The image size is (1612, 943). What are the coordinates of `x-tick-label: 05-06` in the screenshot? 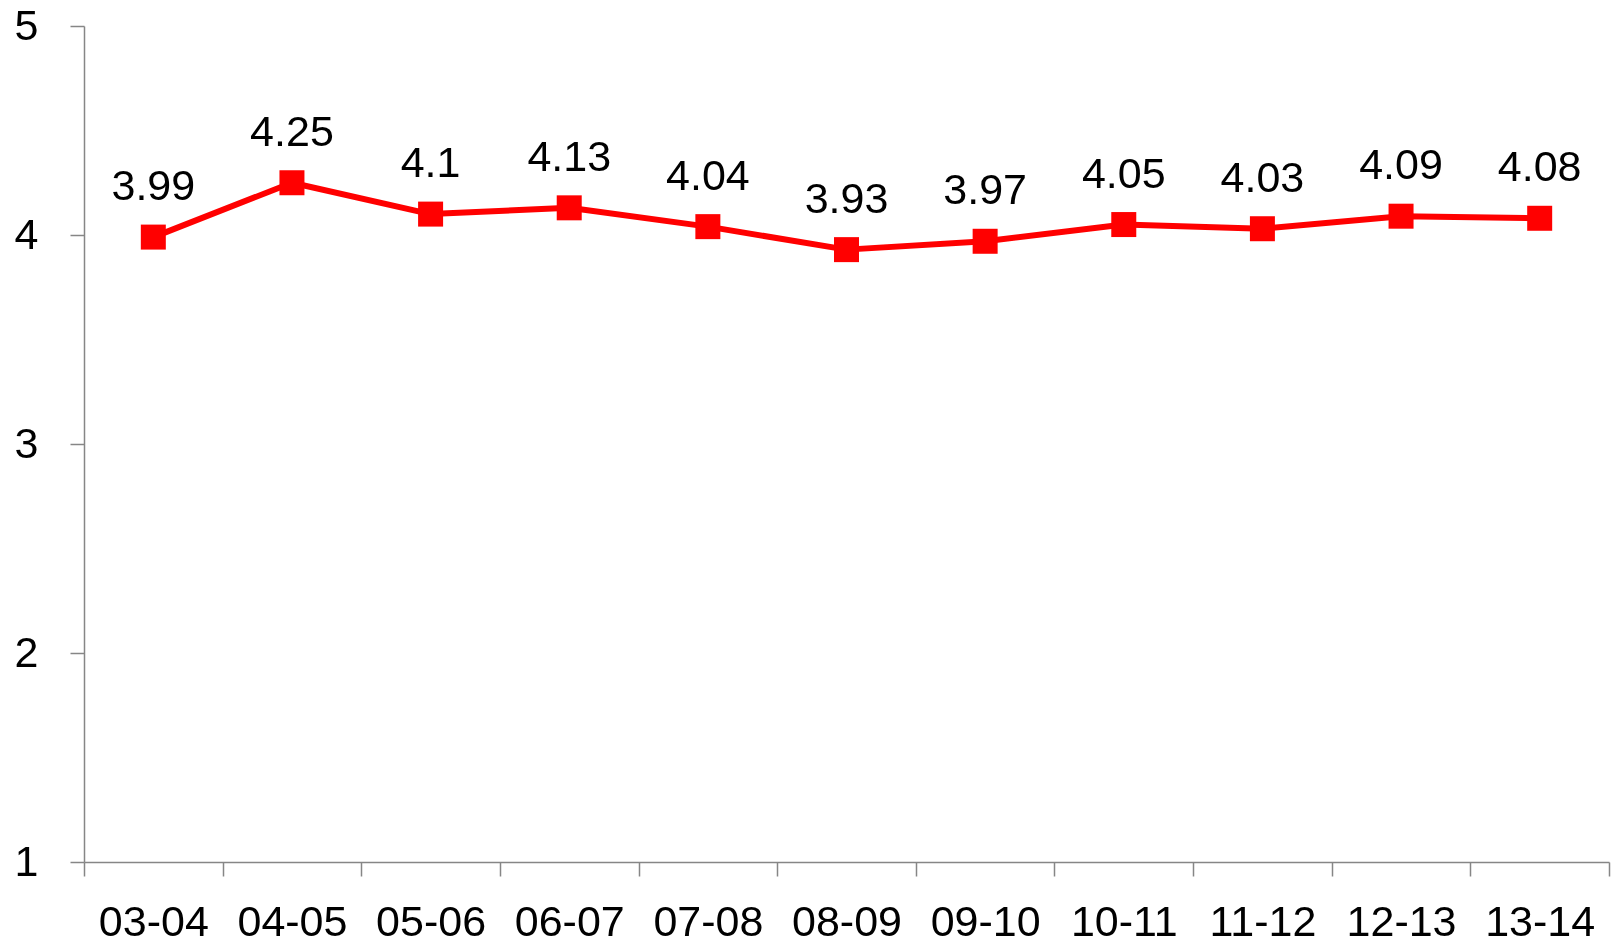 It's located at (431, 919).